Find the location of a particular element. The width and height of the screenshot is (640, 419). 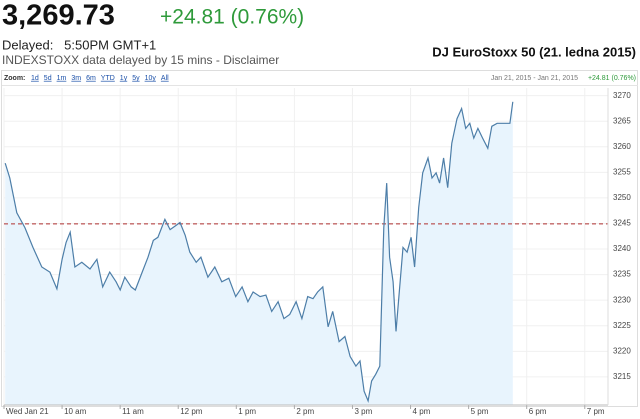

zoom-option: 5y is located at coordinates (136, 78).